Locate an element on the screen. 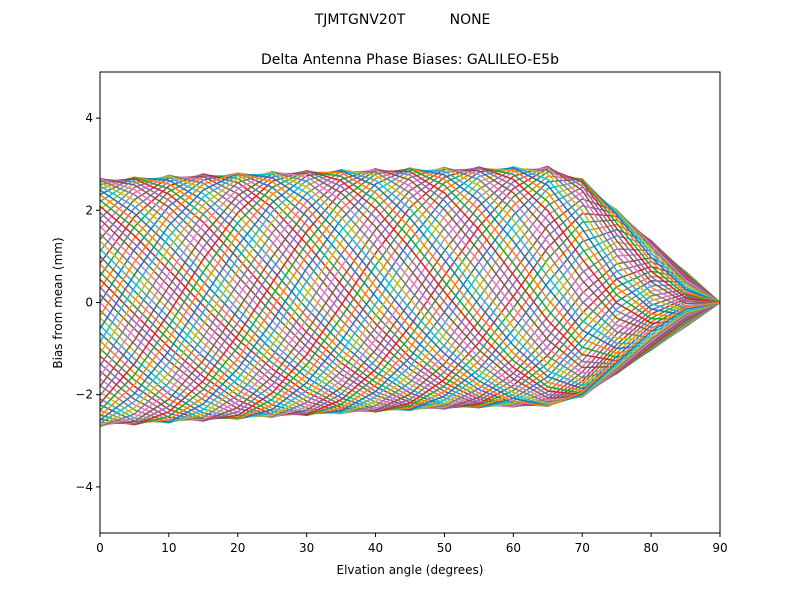 The width and height of the screenshot is (800, 600). x-tick-label: 30 is located at coordinates (306, 548).